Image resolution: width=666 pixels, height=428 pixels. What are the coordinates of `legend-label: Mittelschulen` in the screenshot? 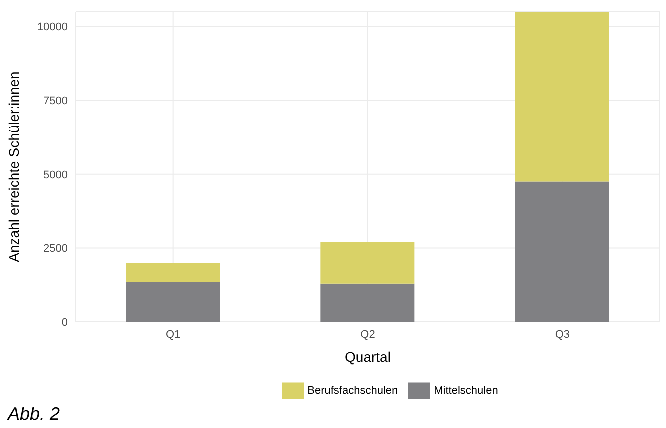 It's located at (466, 390).